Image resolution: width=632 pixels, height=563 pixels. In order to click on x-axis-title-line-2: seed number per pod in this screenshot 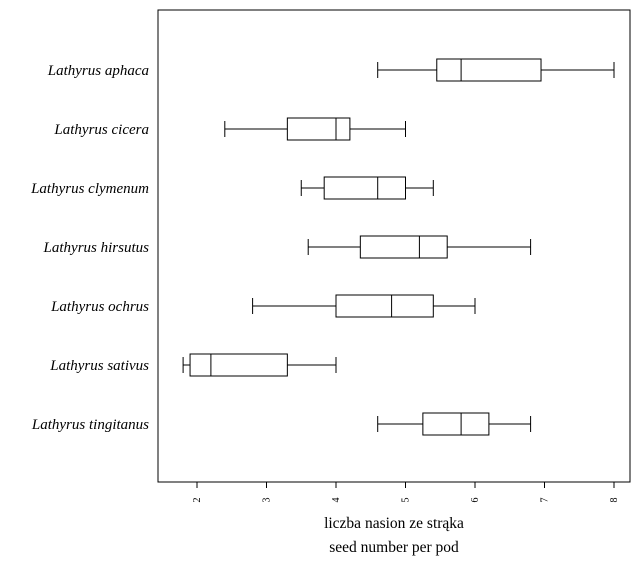, I will do `click(394, 547)`.